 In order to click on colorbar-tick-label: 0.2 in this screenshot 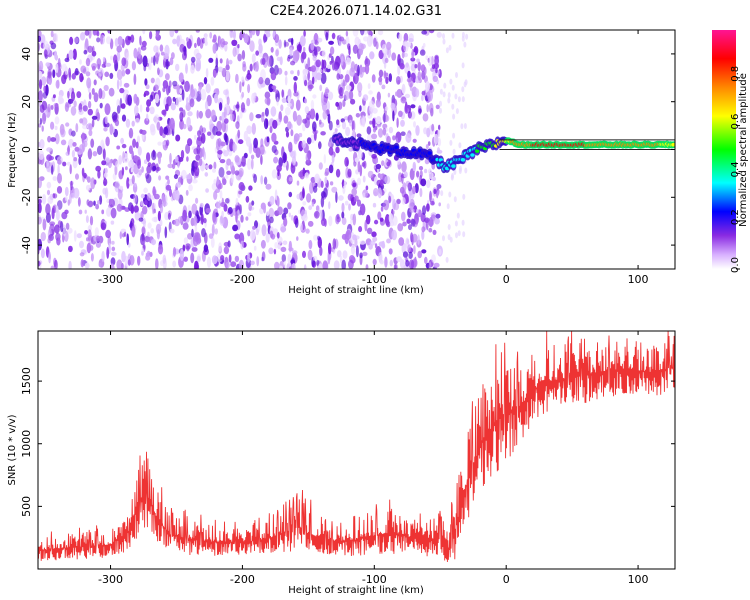, I will do `click(735, 217)`.